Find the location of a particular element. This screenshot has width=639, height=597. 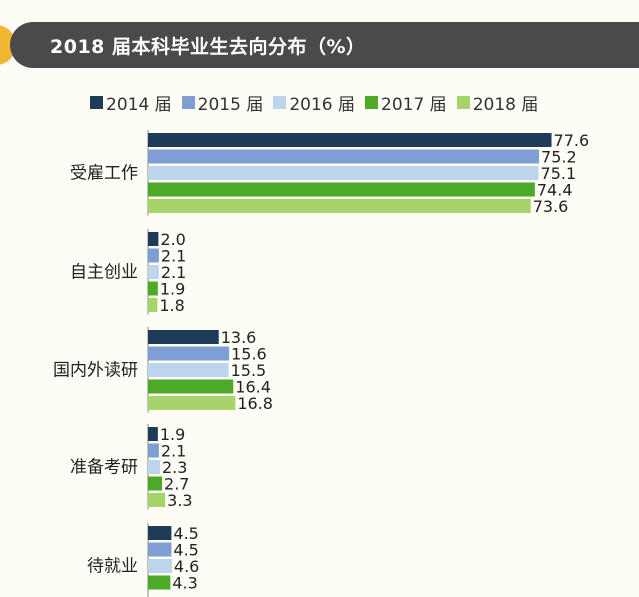

data-label: 74.4 is located at coordinates (555, 190).